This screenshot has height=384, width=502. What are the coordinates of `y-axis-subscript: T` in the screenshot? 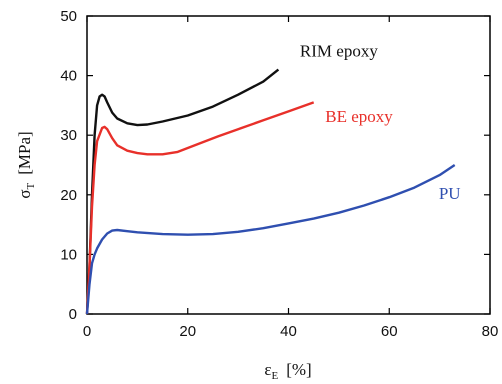 It's located at (31, 186).